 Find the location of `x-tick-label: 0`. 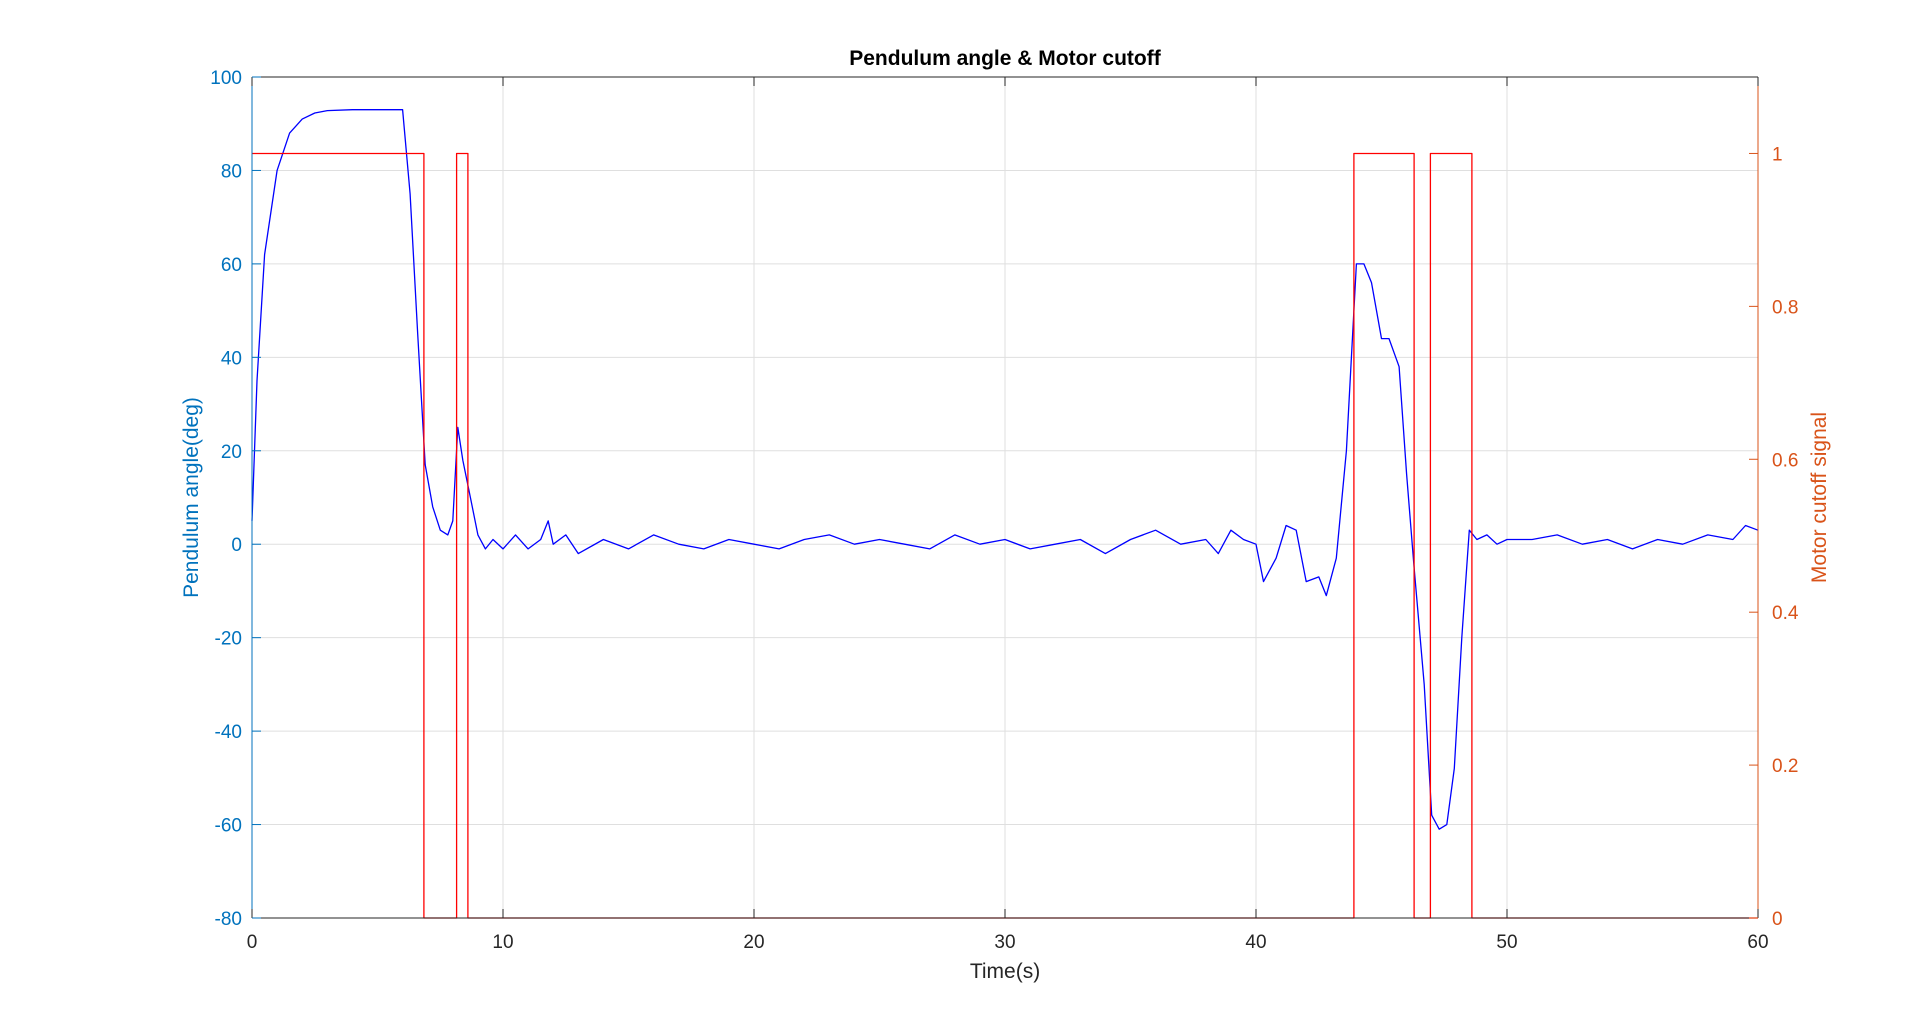

x-tick-label: 0 is located at coordinates (252, 942).